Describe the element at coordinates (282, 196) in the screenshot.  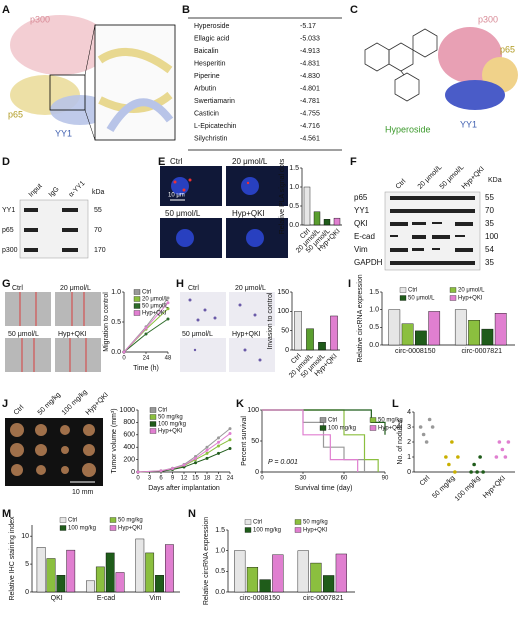
I see `y-axis-label: Relative PLA signal dots` at that location.